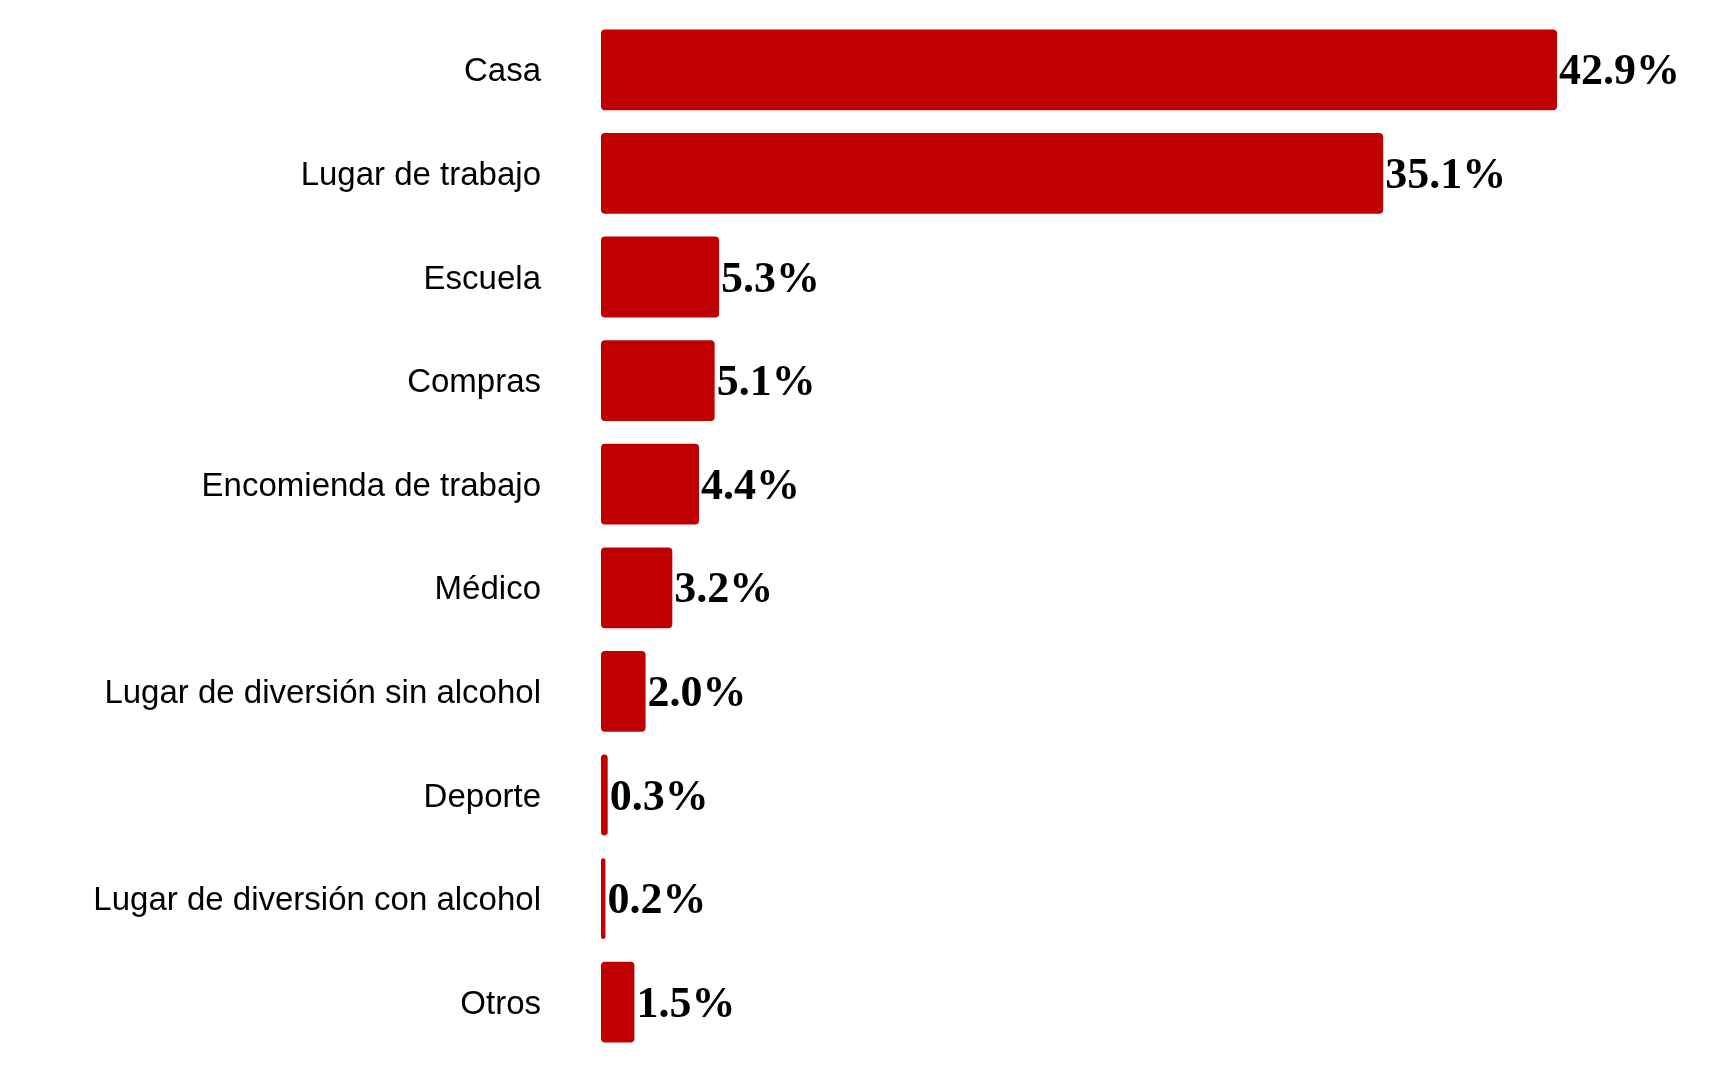 Image resolution: width=1735 pixels, height=1068 pixels. Describe the element at coordinates (420, 173) in the screenshot. I see `y-tick-label: Lugar de trabajo` at that location.